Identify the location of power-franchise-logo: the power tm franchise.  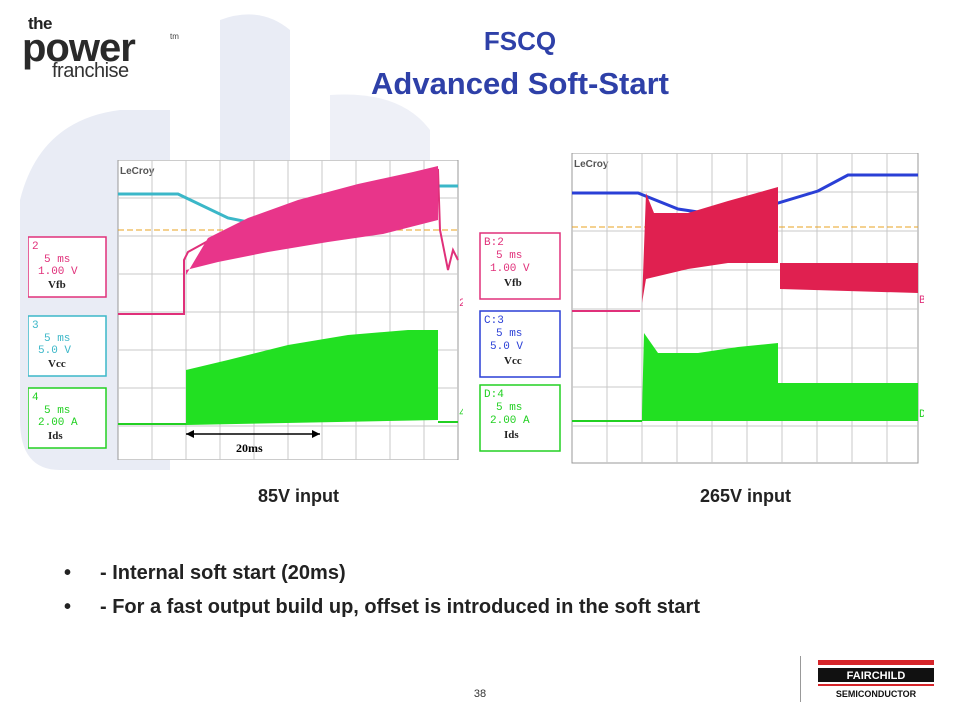
(102, 49).